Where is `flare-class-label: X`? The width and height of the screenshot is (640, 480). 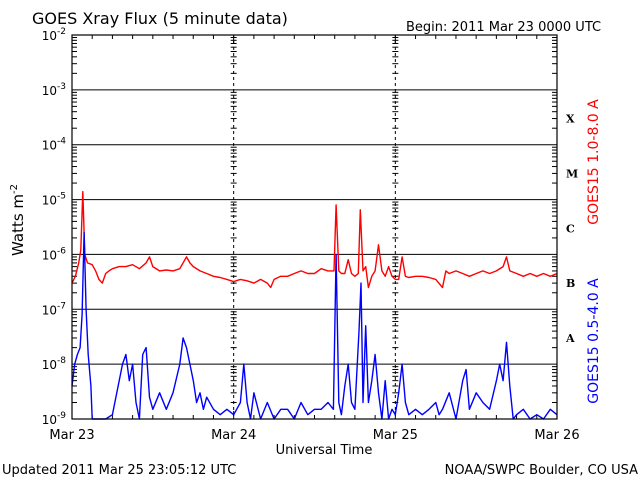
flare-class-label: X is located at coordinates (570, 119).